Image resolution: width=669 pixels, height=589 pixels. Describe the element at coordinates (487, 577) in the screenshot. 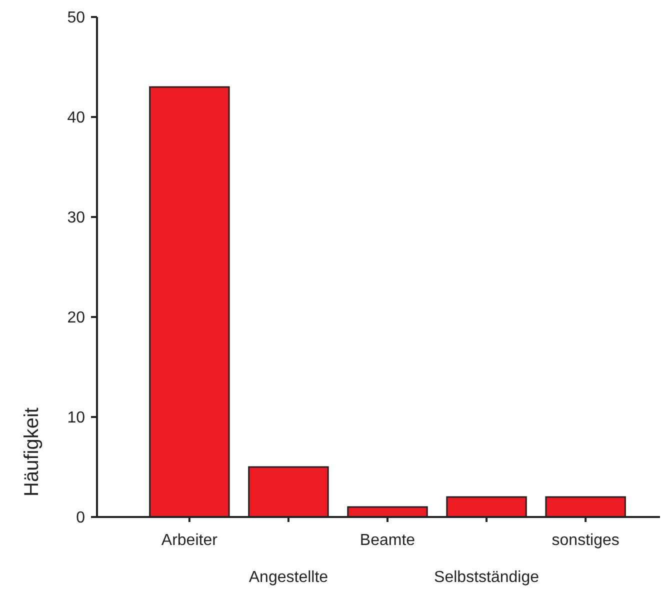

I see `x-tick-label: Selbstständige` at that location.